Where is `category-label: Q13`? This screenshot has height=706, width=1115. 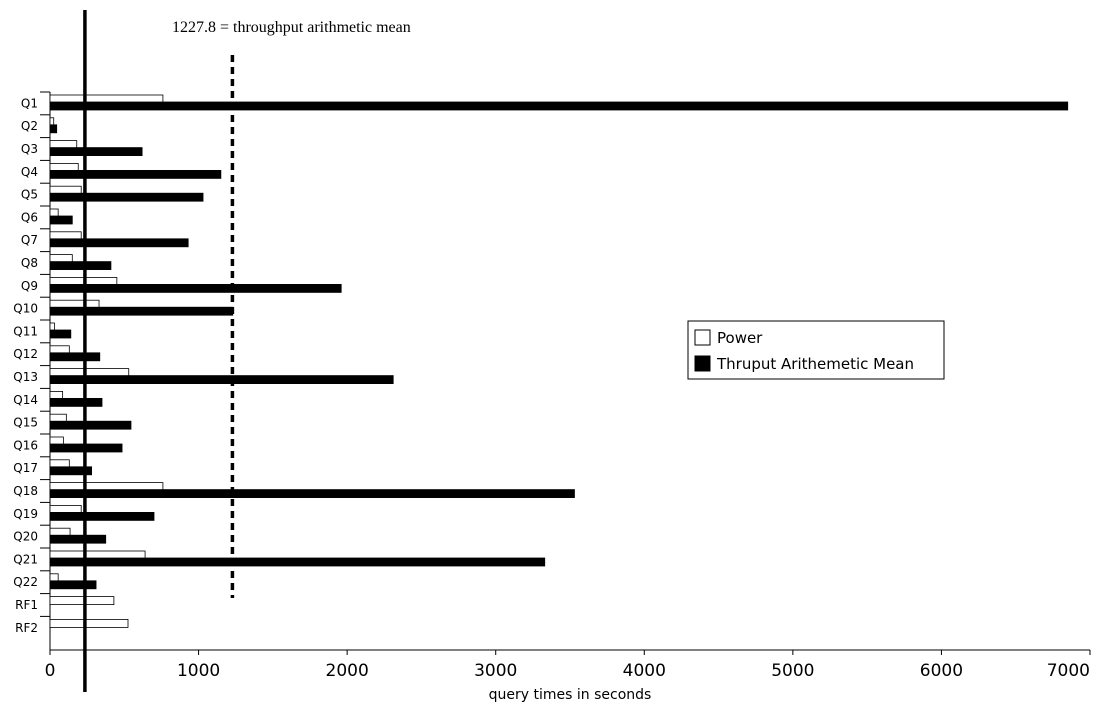 category-label: Q13 is located at coordinates (25, 377).